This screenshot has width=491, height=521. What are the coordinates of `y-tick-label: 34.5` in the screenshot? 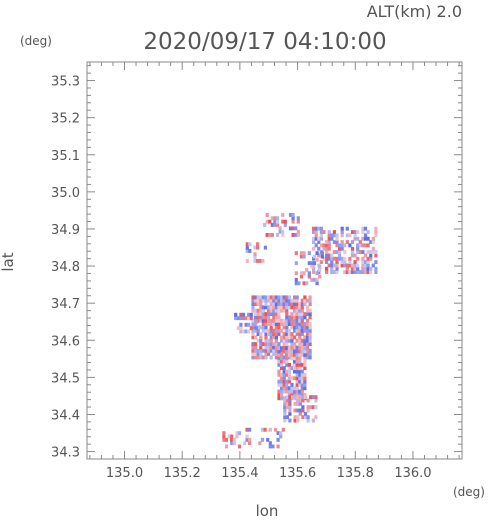 It's located at (65, 378).